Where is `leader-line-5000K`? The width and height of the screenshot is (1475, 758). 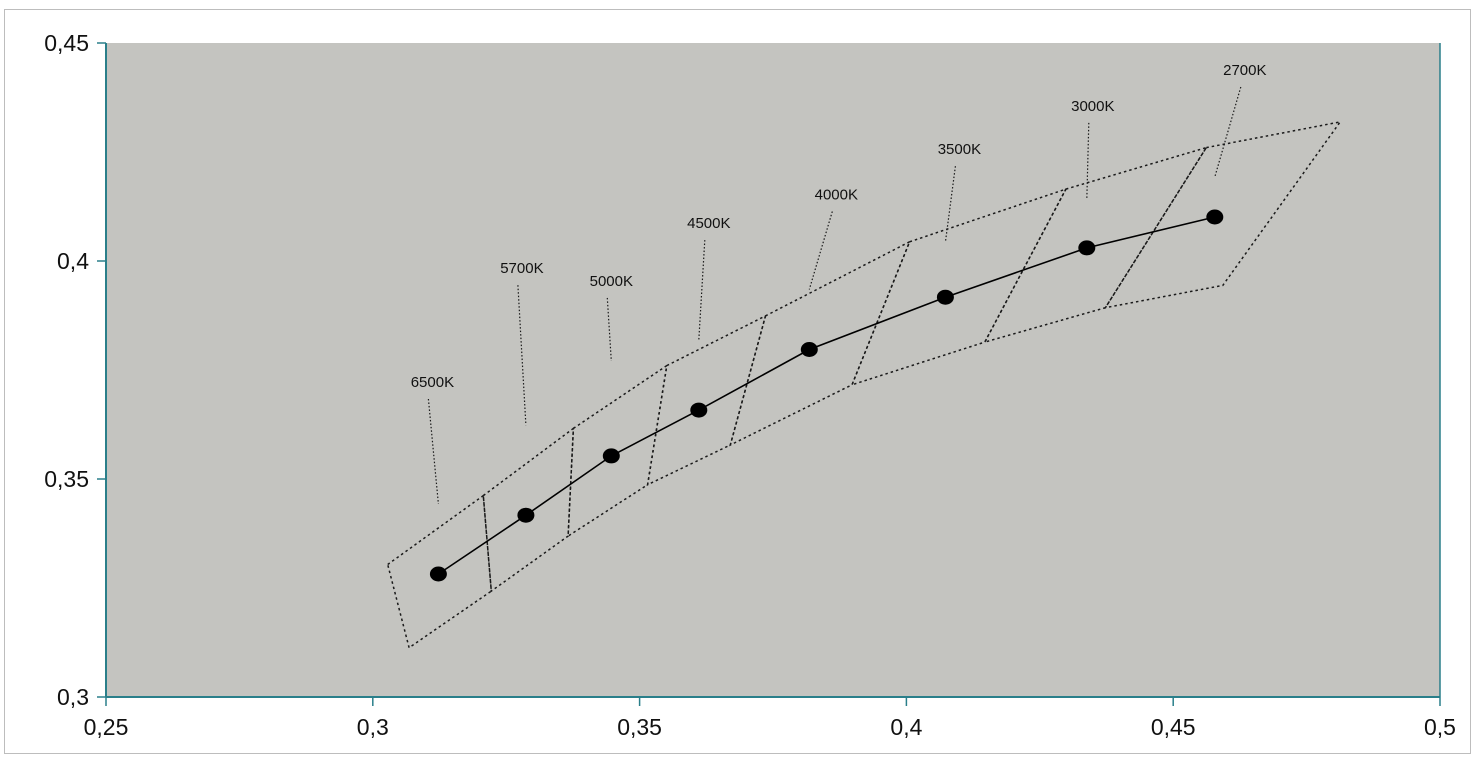
leader-line-5000K is located at coordinates (609, 329).